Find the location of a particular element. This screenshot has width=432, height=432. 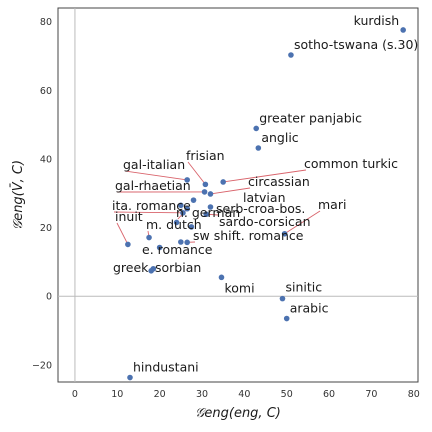

point-label: serb-croa-bos. is located at coordinates (260, 208).